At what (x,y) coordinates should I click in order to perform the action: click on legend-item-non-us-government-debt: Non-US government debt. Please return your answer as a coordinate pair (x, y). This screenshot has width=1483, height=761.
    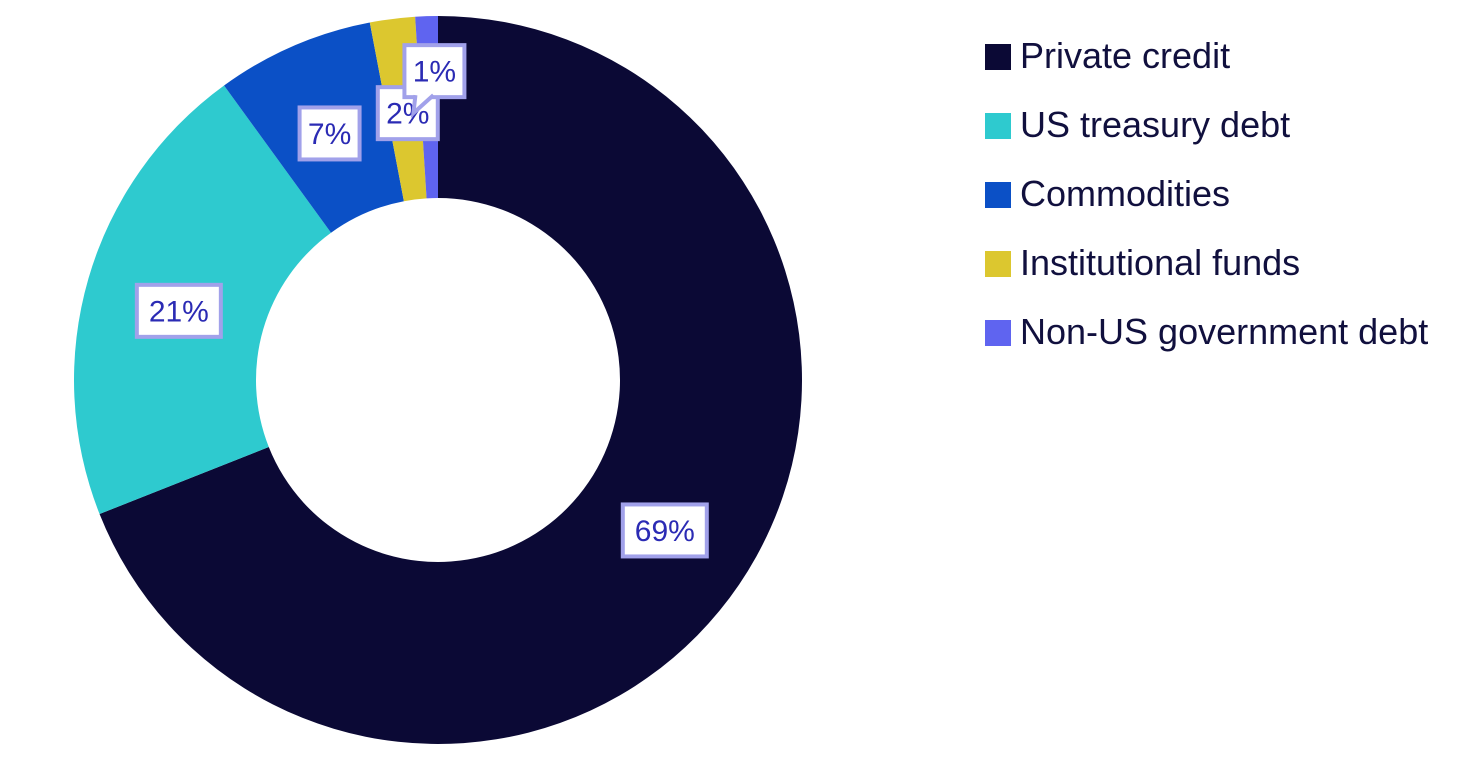
    Looking at the image, I should click on (1206, 333).